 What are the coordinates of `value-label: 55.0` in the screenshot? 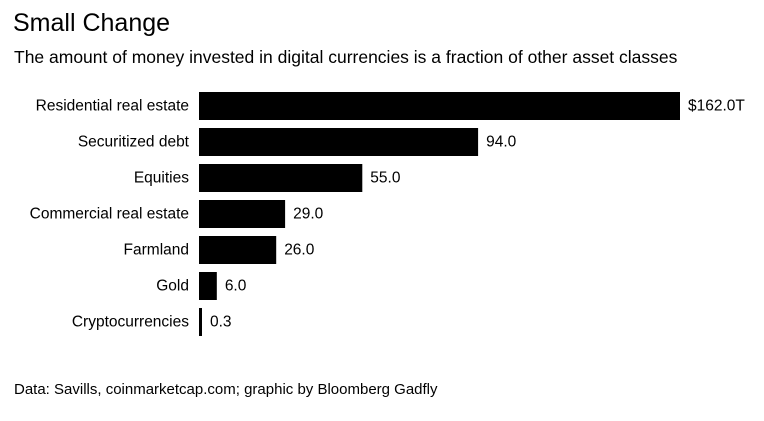 It's located at (385, 178).